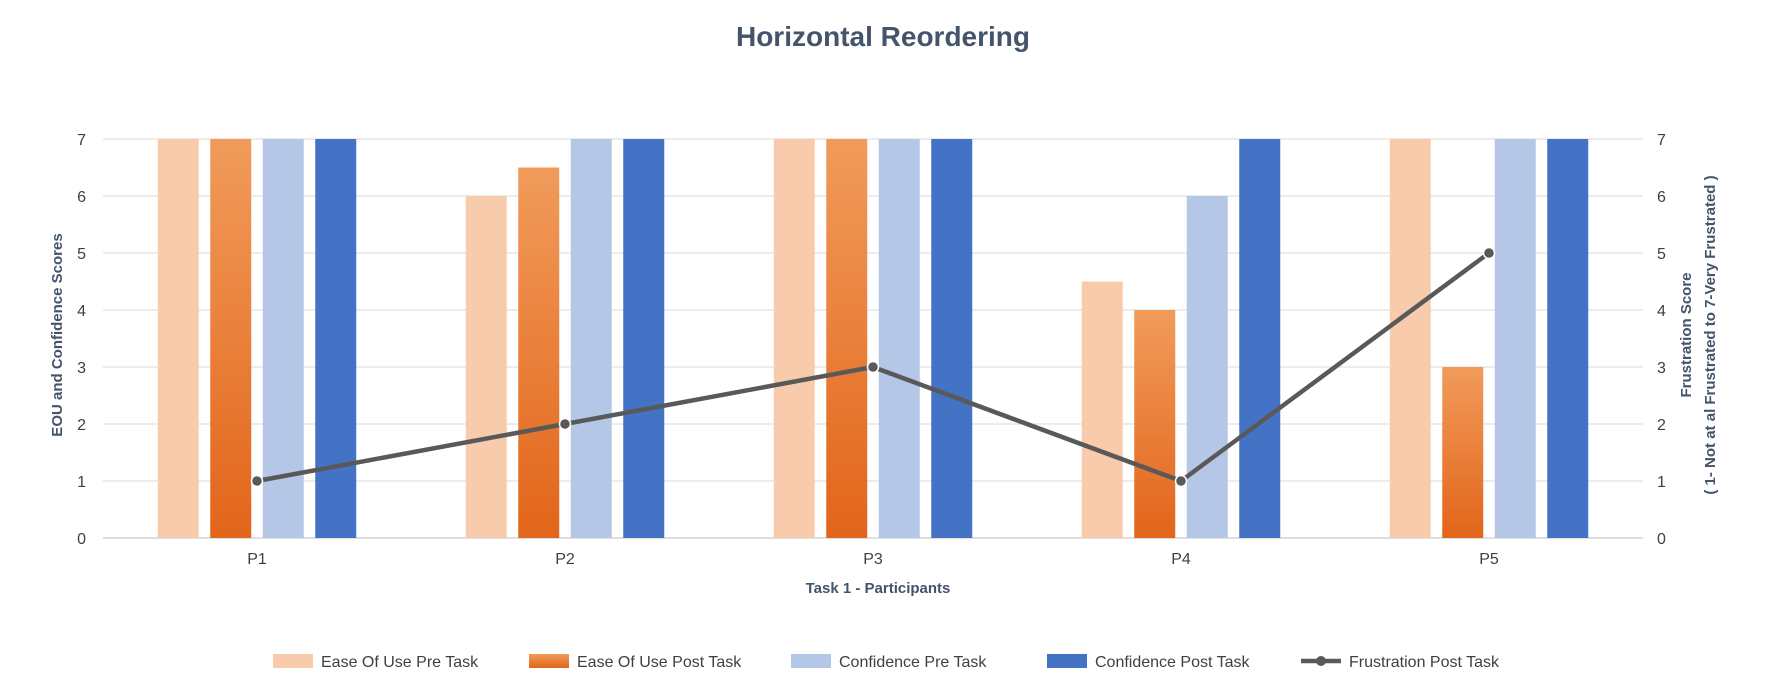 The image size is (1766, 683). Describe the element at coordinates (81, 482) in the screenshot. I see `y-tick-label: 1` at that location.